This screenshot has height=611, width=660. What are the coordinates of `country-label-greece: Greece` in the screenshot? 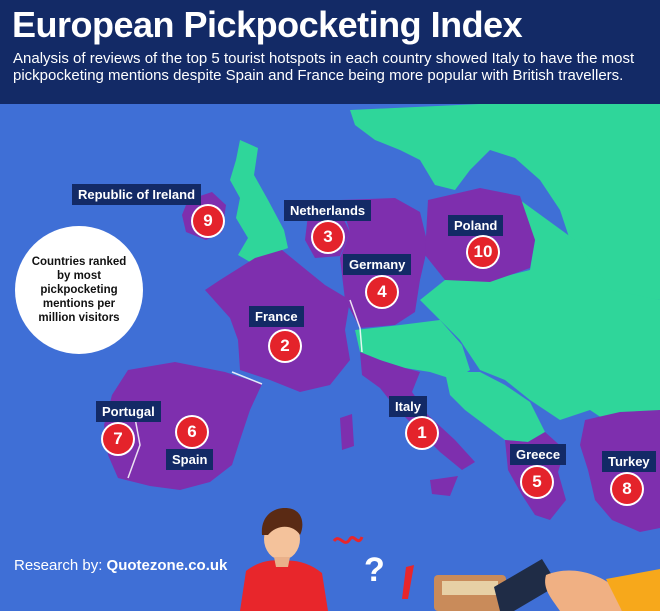 It's located at (538, 454).